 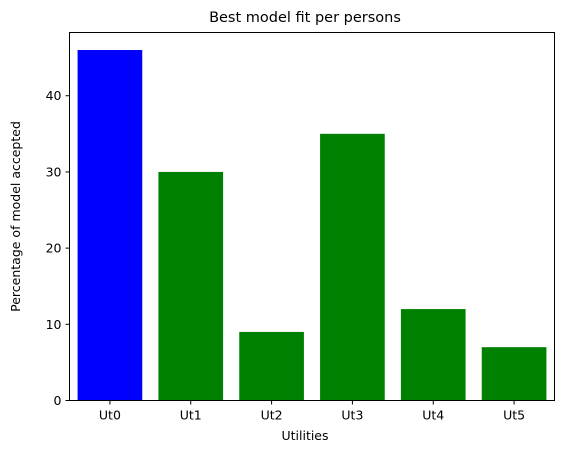 What do you see at coordinates (54, 171) in the screenshot?
I see `y-tick-label: 30` at bounding box center [54, 171].